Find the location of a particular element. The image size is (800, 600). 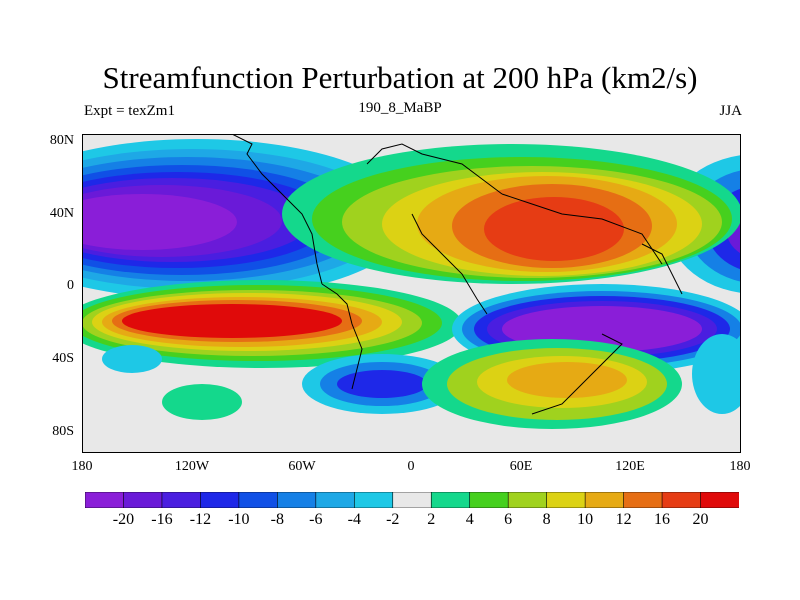

colorbar-label: -12 is located at coordinates (200, 519).